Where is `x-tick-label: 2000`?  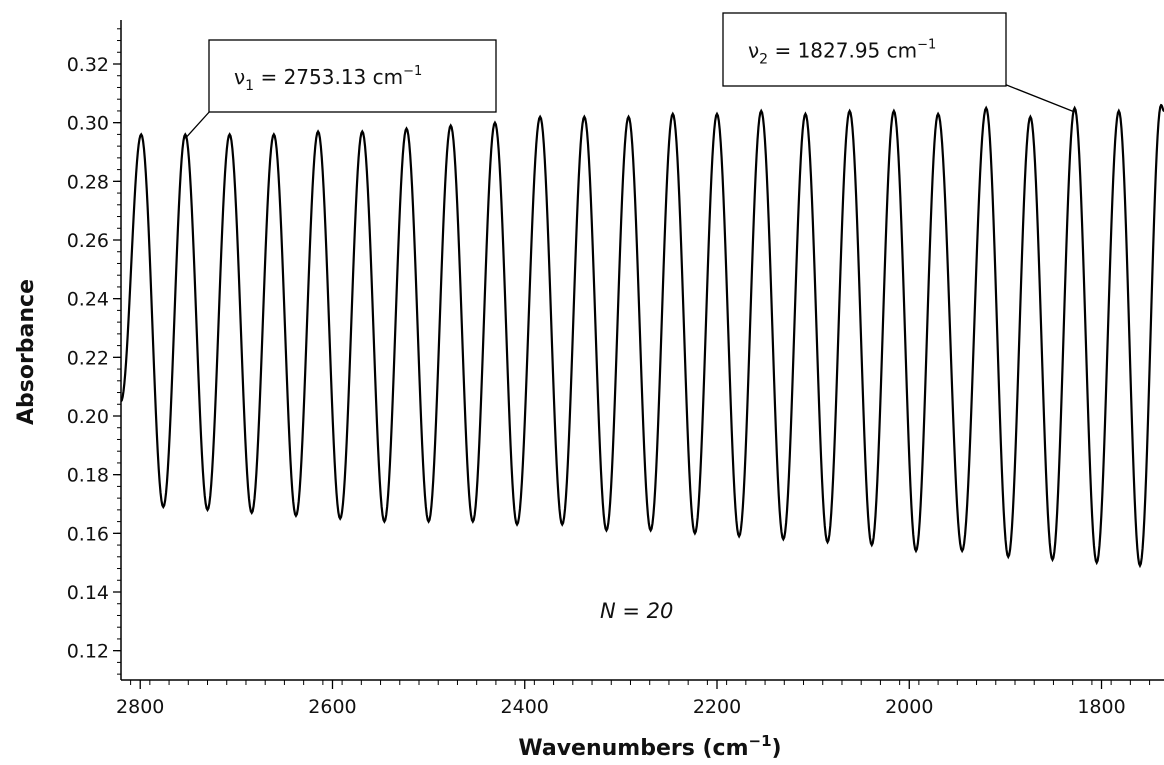
x-tick-label: 2000 is located at coordinates (909, 707).